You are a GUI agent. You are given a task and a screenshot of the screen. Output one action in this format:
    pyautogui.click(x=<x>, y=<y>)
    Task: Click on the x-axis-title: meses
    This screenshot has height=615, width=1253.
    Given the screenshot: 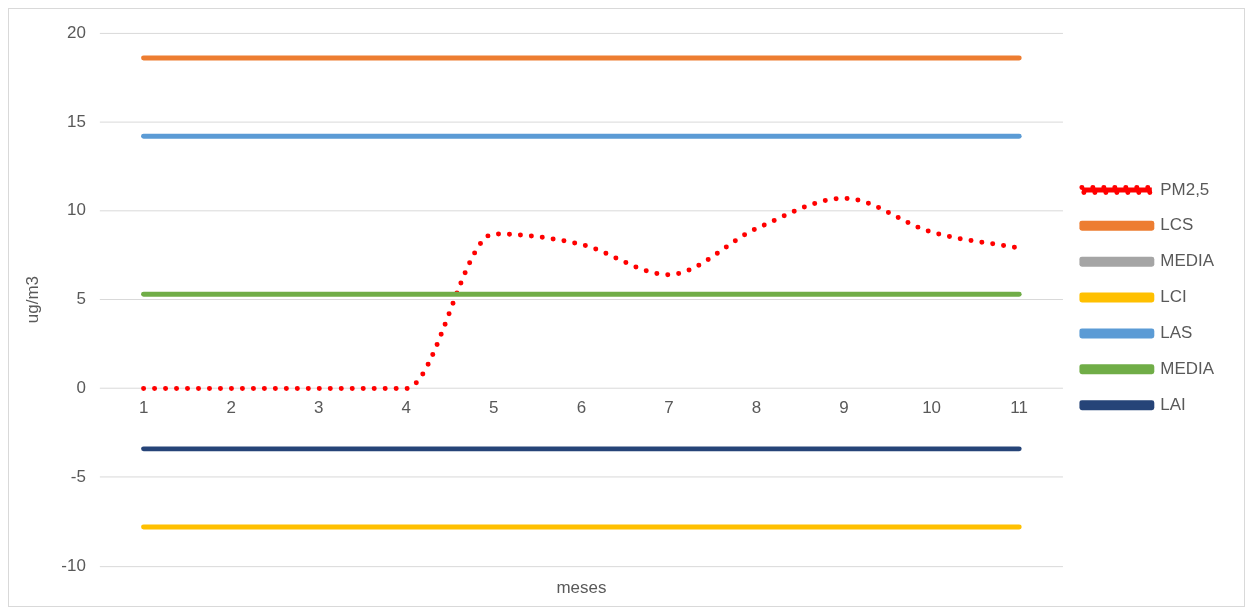 What is the action you would take?
    pyautogui.click(x=581, y=587)
    